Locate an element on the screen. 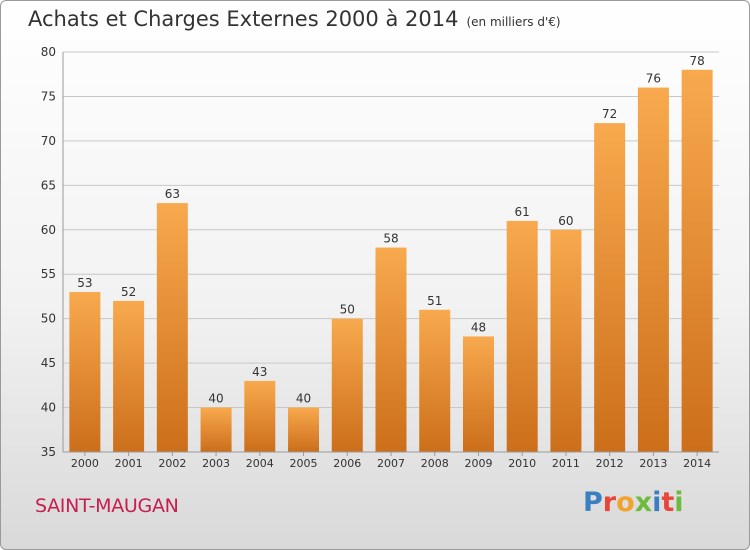 The height and width of the screenshot is (550, 750). x-tick-label: 2014 is located at coordinates (697, 463).